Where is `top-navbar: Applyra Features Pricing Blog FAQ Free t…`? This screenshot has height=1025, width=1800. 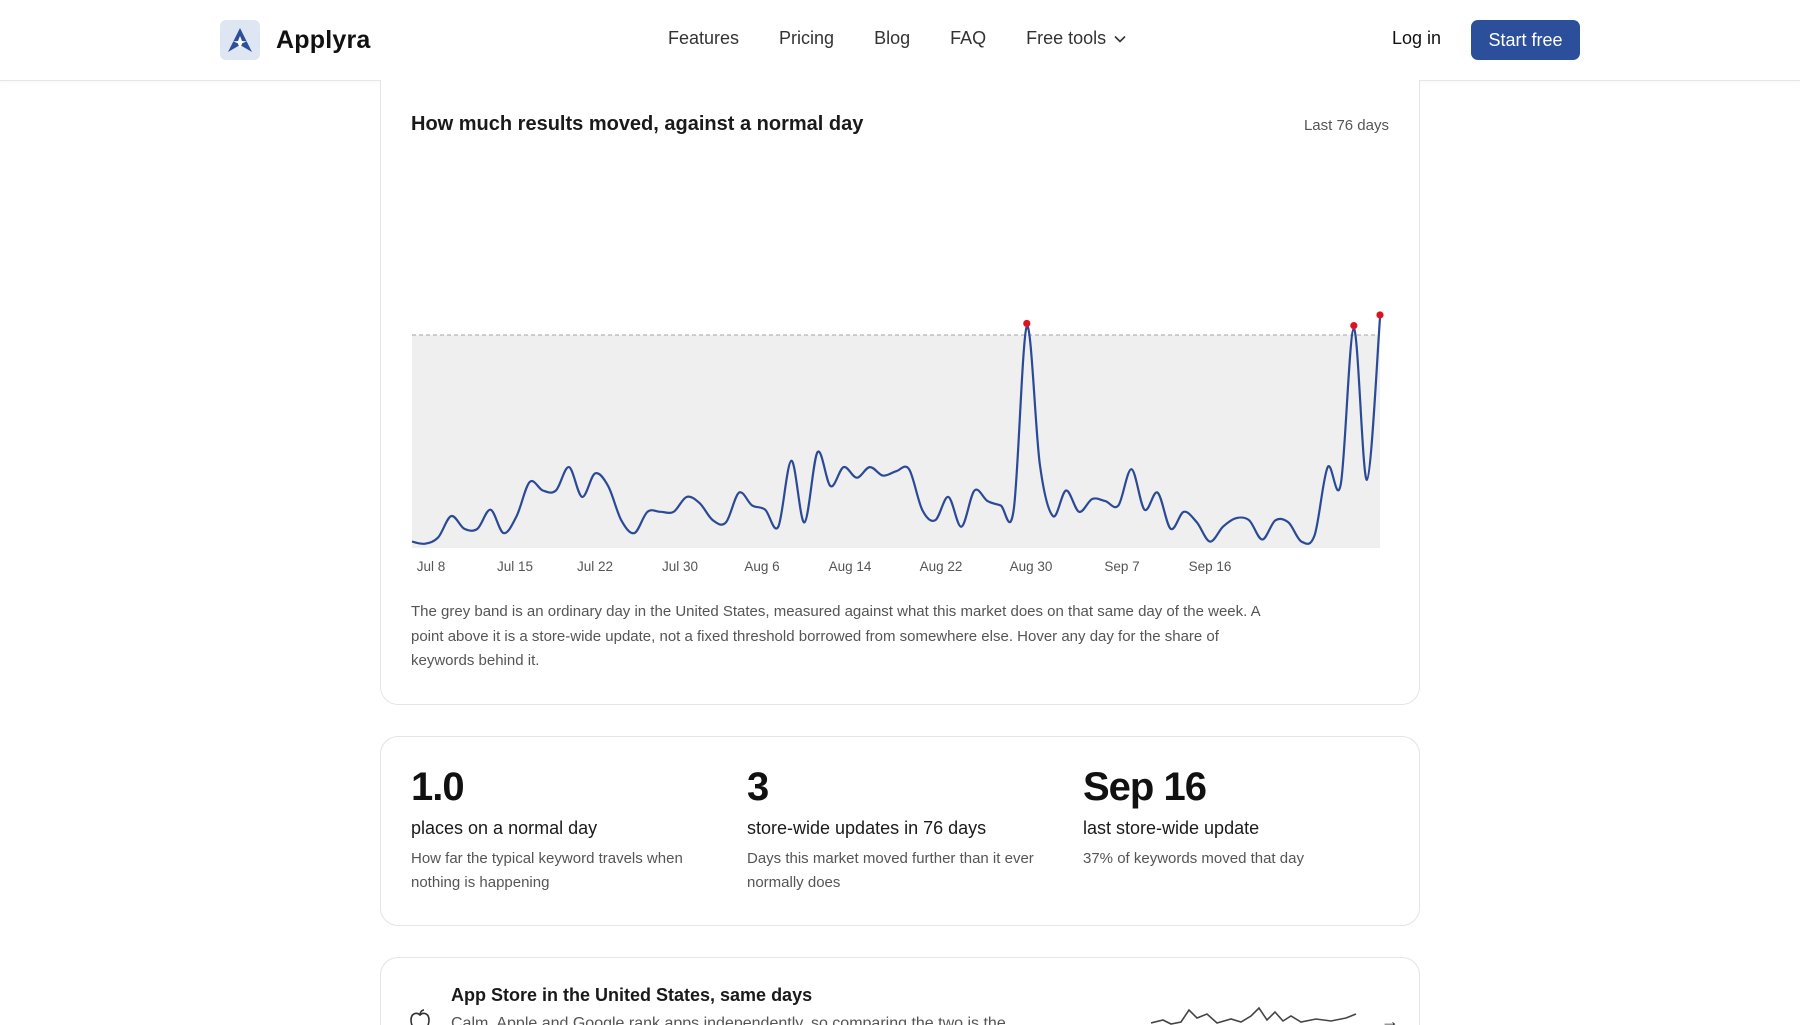 top-navbar: Applyra Features Pricing Blog FAQ Free t… is located at coordinates (900, 40).